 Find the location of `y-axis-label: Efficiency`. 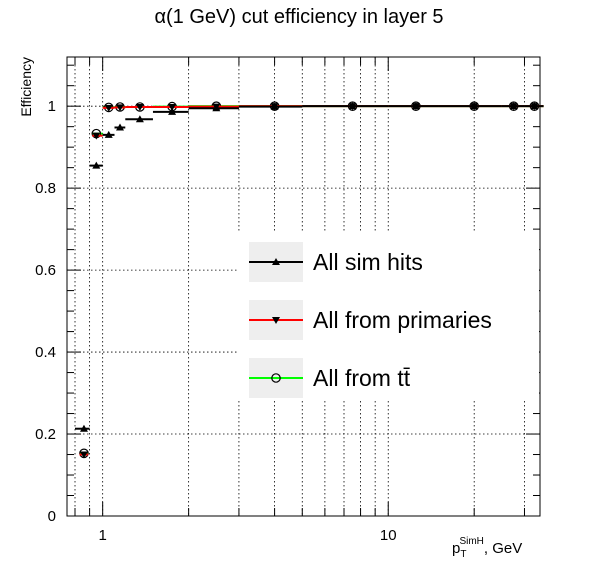

y-axis-label: Efficiency is located at coordinates (26, 87).